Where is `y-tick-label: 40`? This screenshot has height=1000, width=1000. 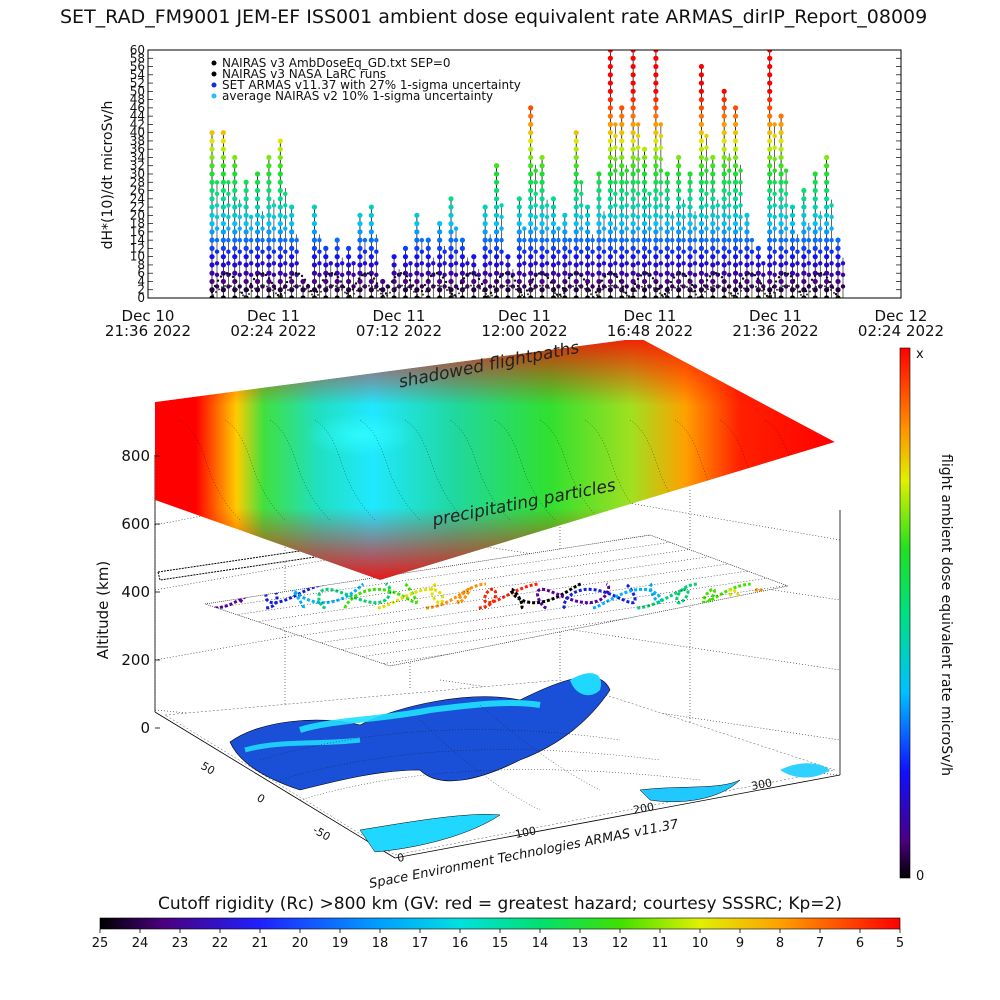
y-tick-label: 40 is located at coordinates (137, 133).